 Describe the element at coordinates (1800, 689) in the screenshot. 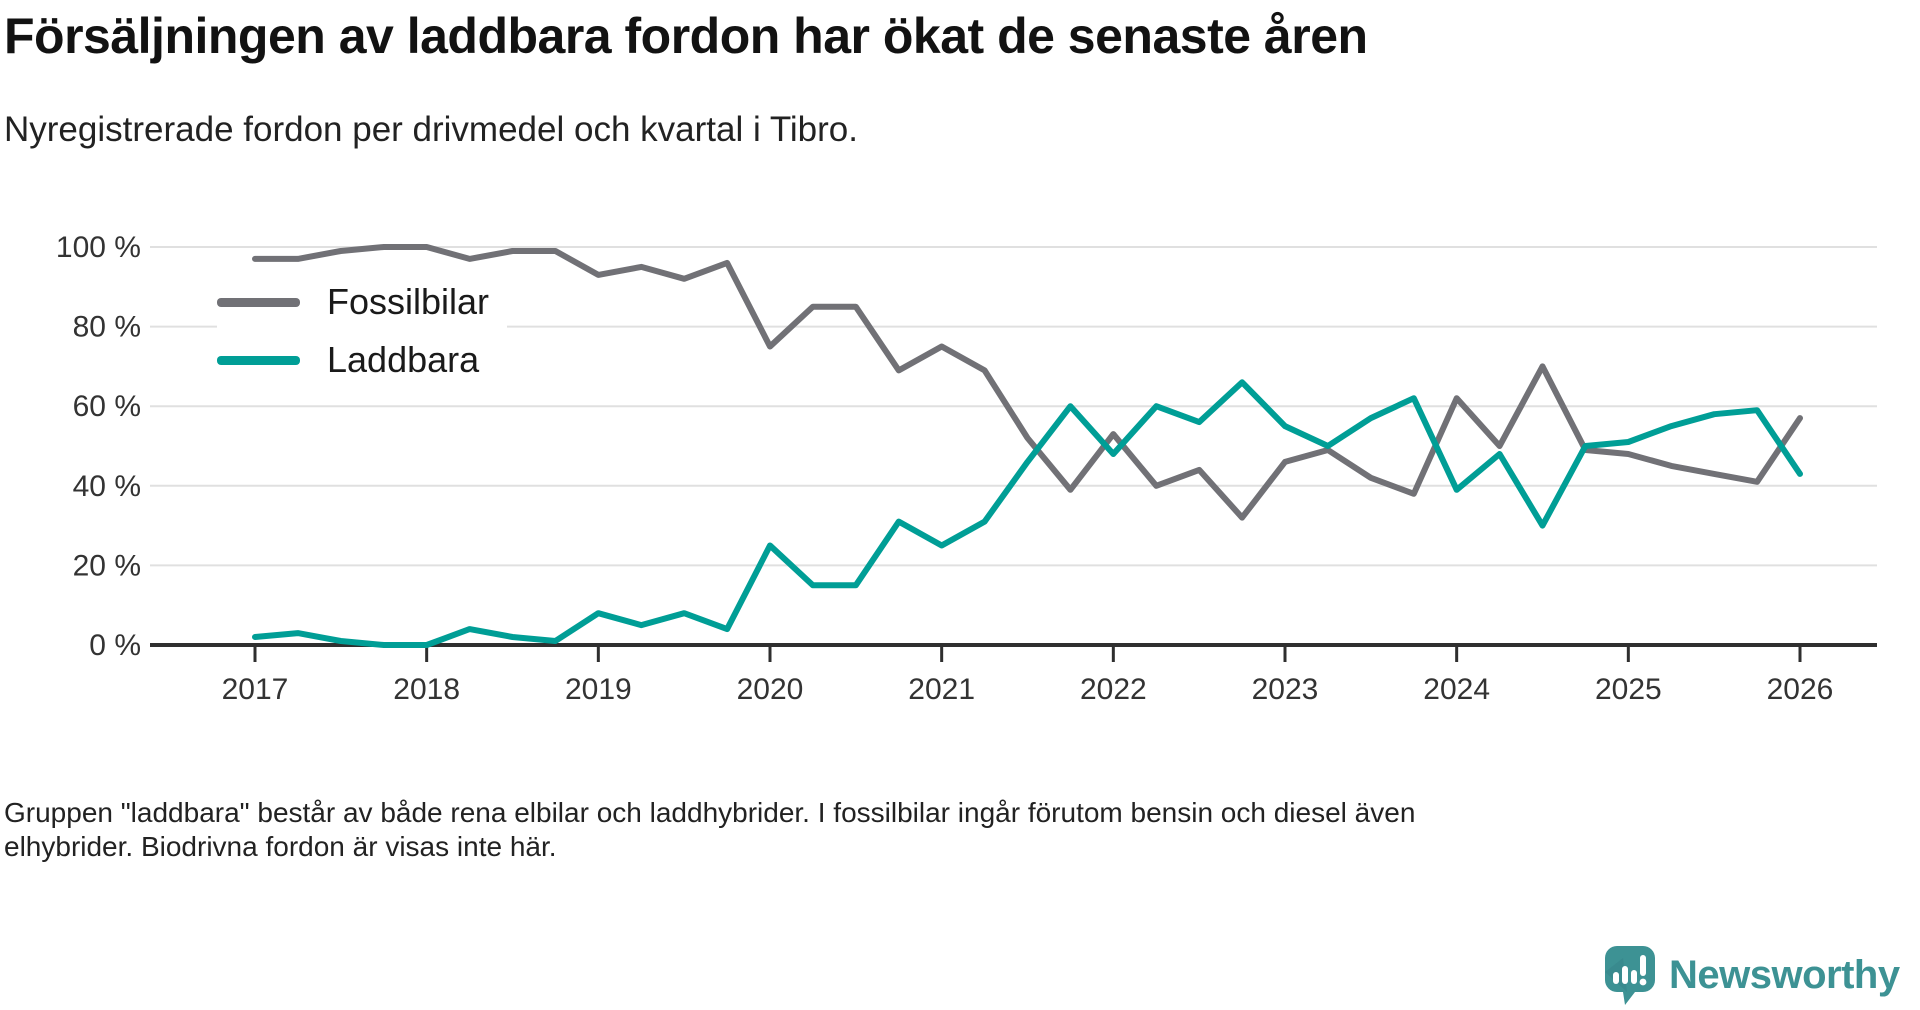

I see `x-axis-tick-label: 2026` at that location.